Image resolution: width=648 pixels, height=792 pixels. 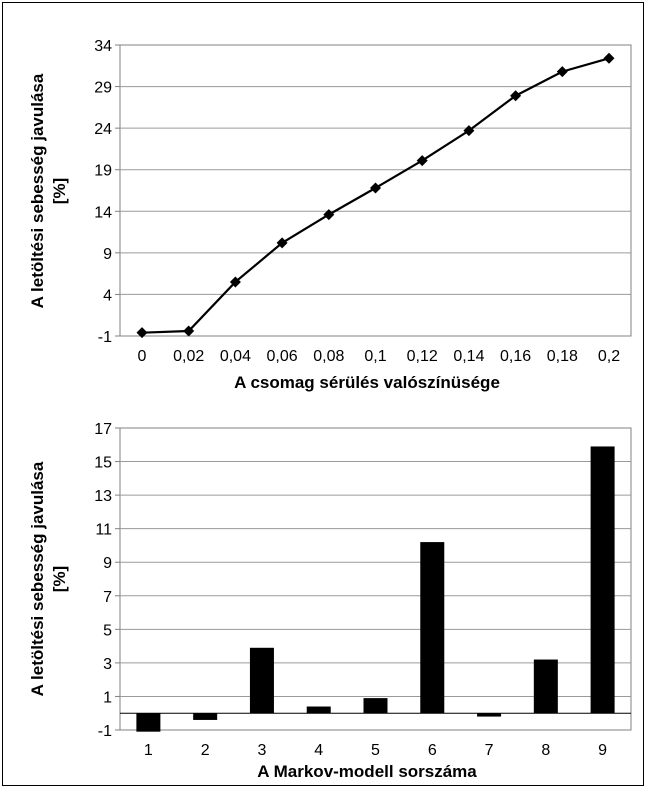 What do you see at coordinates (107, 563) in the screenshot?
I see `bar-chart-y-tick-label: 9` at bounding box center [107, 563].